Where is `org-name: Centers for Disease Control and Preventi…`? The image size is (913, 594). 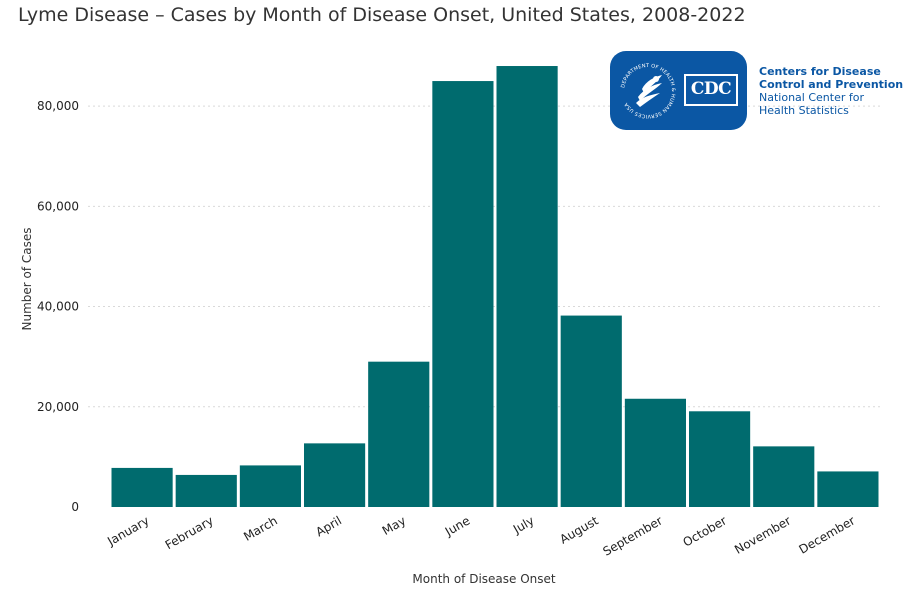 org-name: Centers for Disease Control and Preventi… is located at coordinates (831, 91).